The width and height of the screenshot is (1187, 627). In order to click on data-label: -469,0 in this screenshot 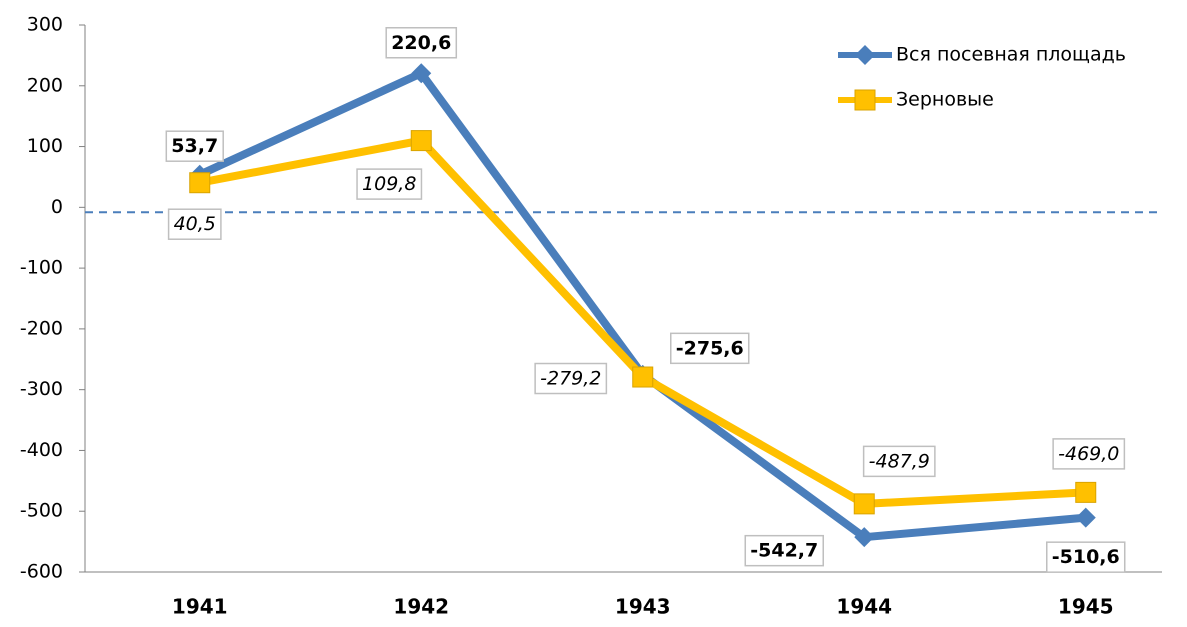, I will do `click(1088, 454)`.